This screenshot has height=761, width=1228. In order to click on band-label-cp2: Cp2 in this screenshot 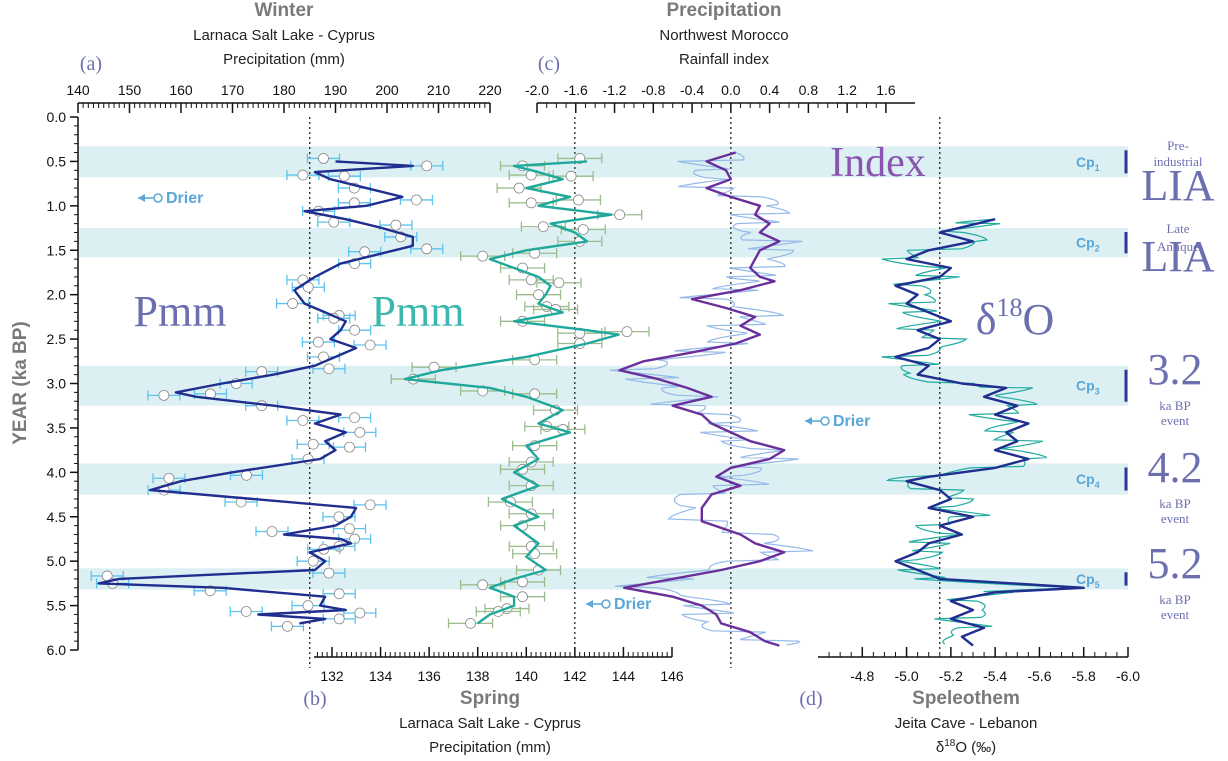, I will do `click(1088, 244)`.